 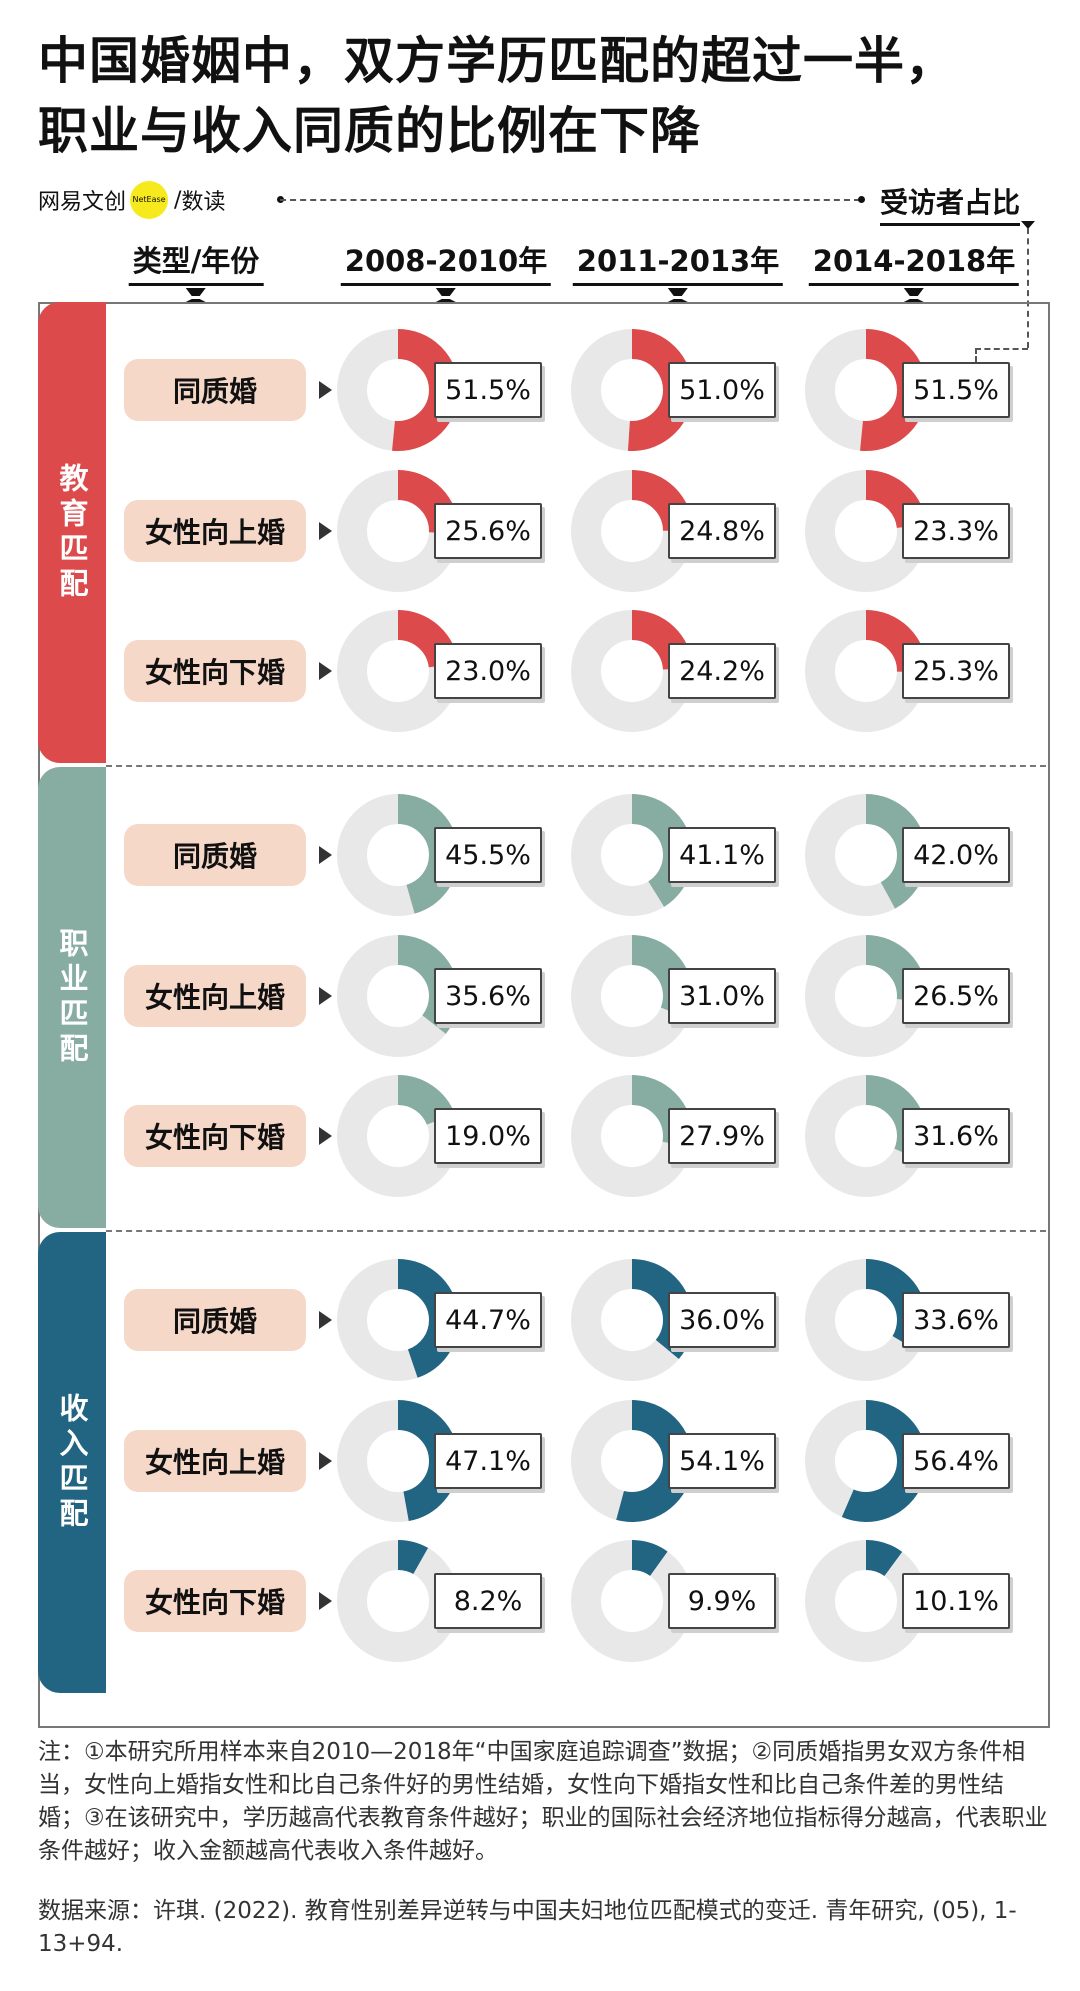 What do you see at coordinates (488, 1601) in the screenshot?
I see `value-label: 8.2%` at bounding box center [488, 1601].